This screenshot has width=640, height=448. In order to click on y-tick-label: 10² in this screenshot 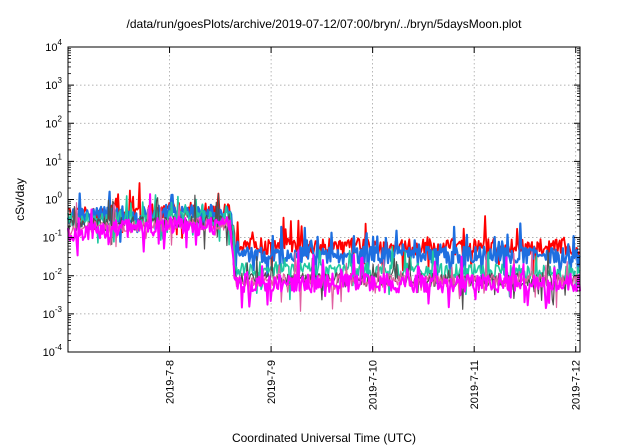, I will do `click(53, 122)`.